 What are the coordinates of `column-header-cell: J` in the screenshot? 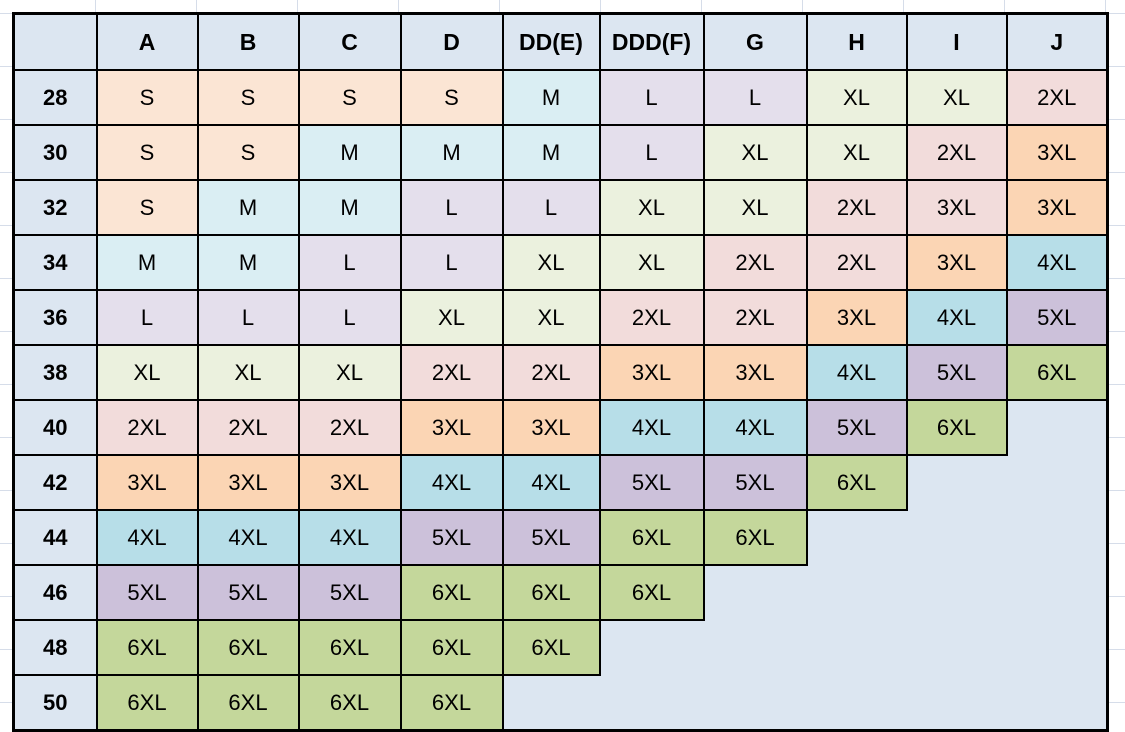 It's located at (1057, 41).